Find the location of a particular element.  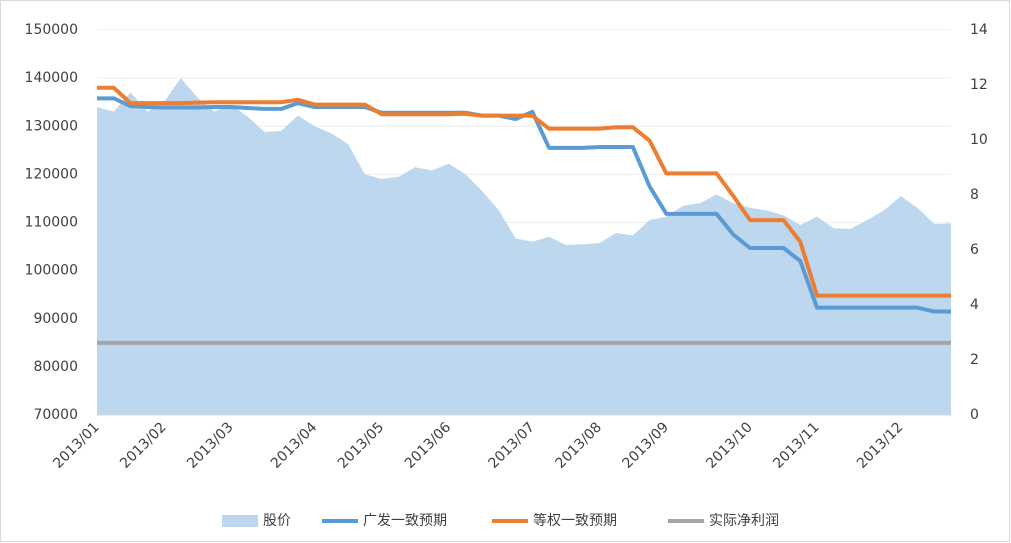

y2-tick-label: 4 is located at coordinates (974, 305).